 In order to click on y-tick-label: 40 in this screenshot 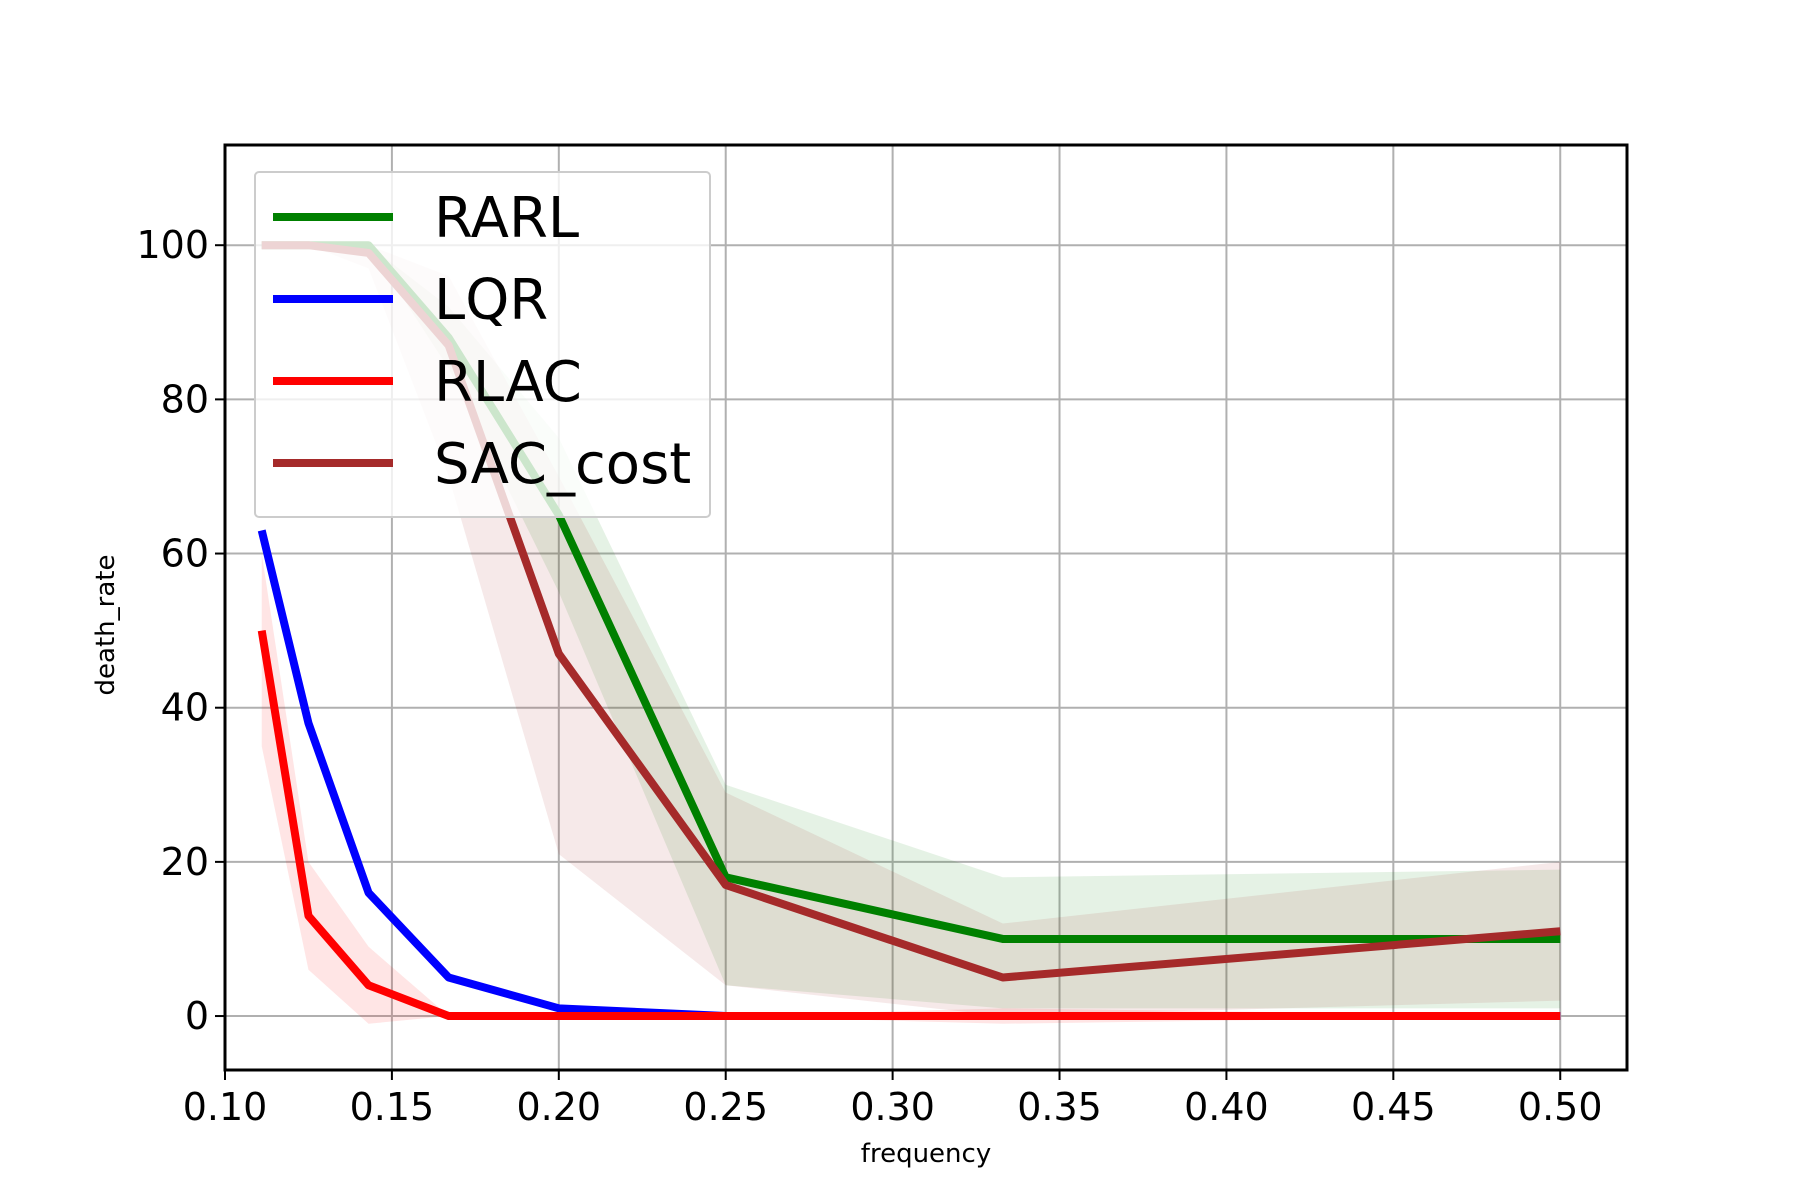, I will do `click(185, 708)`.